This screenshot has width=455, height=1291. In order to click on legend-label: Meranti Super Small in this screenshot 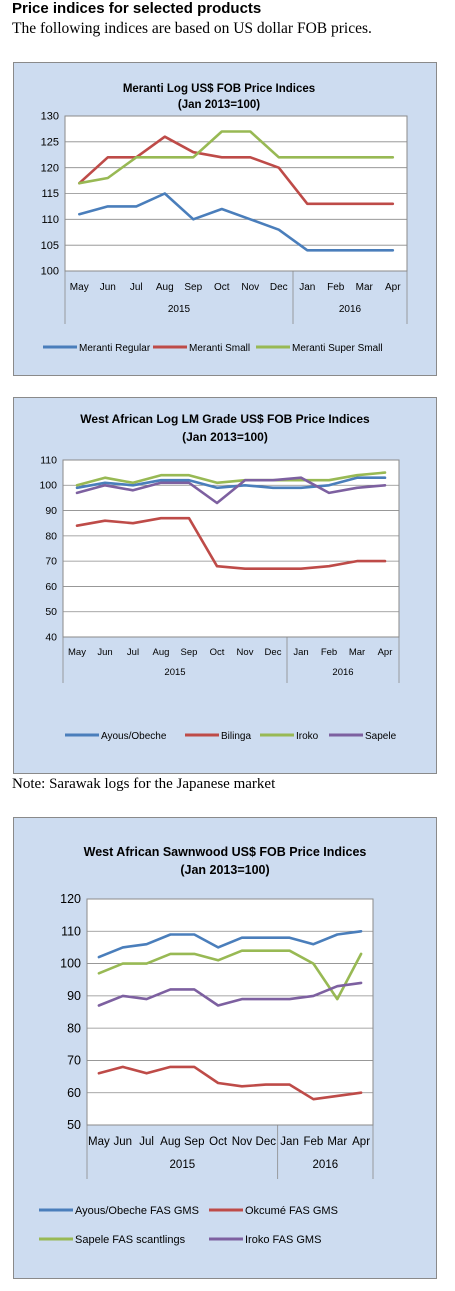, I will do `click(337, 348)`.